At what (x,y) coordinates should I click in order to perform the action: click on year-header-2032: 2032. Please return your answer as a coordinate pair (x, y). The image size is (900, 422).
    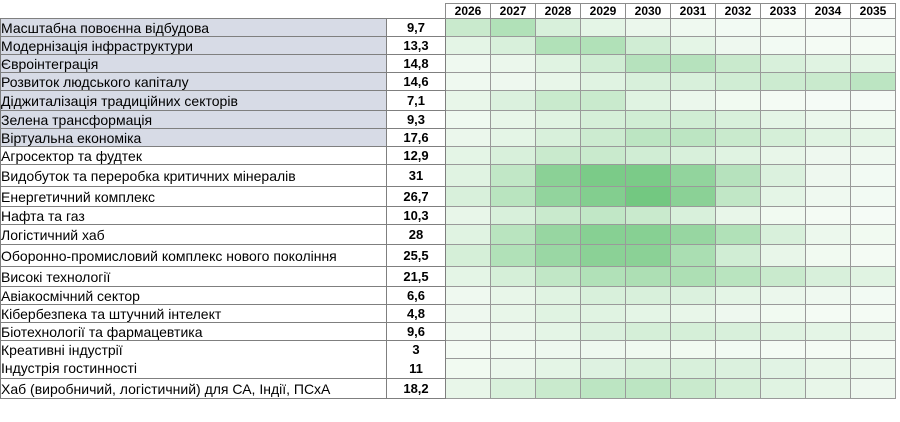
    Looking at the image, I should click on (738, 11).